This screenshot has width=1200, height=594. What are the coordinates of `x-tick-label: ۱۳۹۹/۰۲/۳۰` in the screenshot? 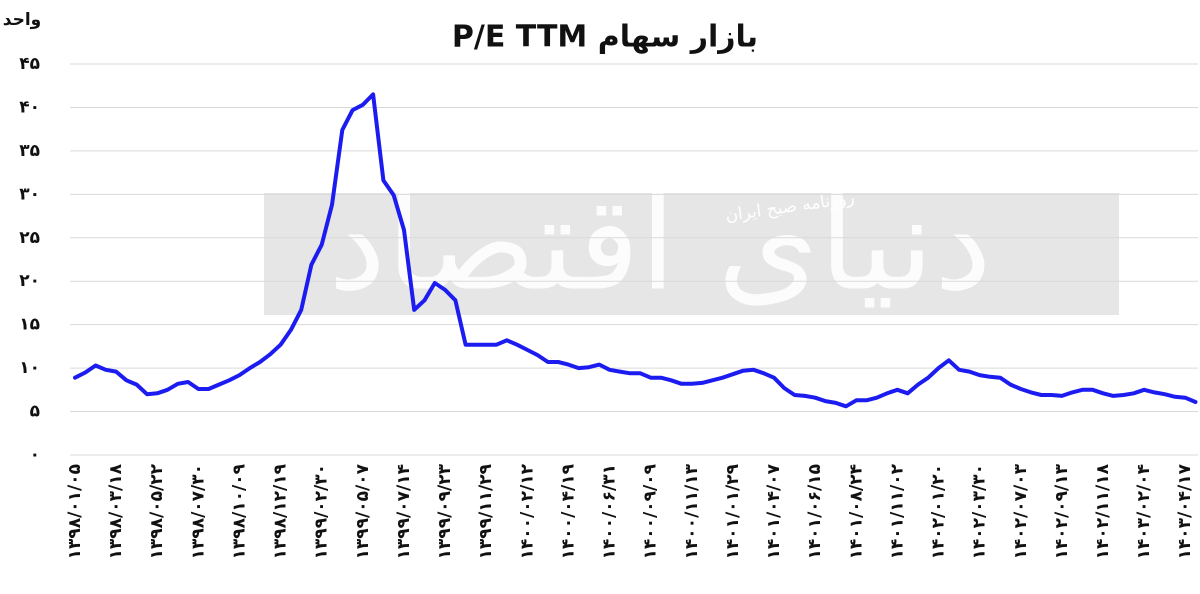 It's located at (322, 511).